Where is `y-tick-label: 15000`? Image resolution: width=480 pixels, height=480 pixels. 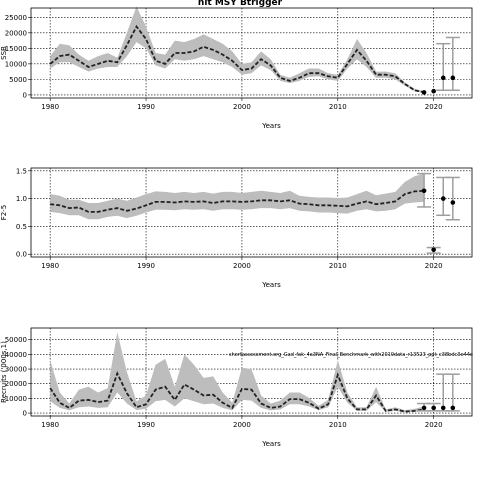
y-tick-label: 15000 is located at coordinates (16, 49).